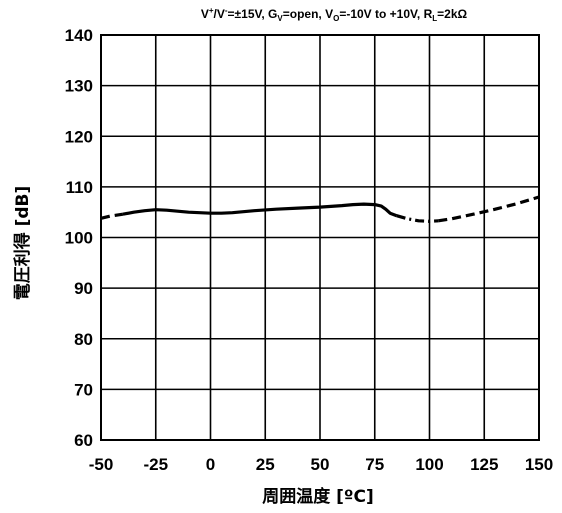  What do you see at coordinates (155, 464) in the screenshot?
I see `x-tick-label: -25` at bounding box center [155, 464].